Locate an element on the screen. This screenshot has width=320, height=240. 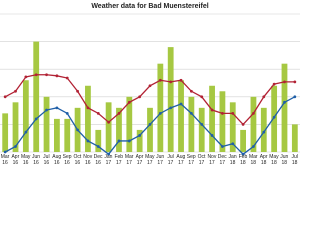
x-tick-label: Oct 17 is located at coordinates (201, 160).